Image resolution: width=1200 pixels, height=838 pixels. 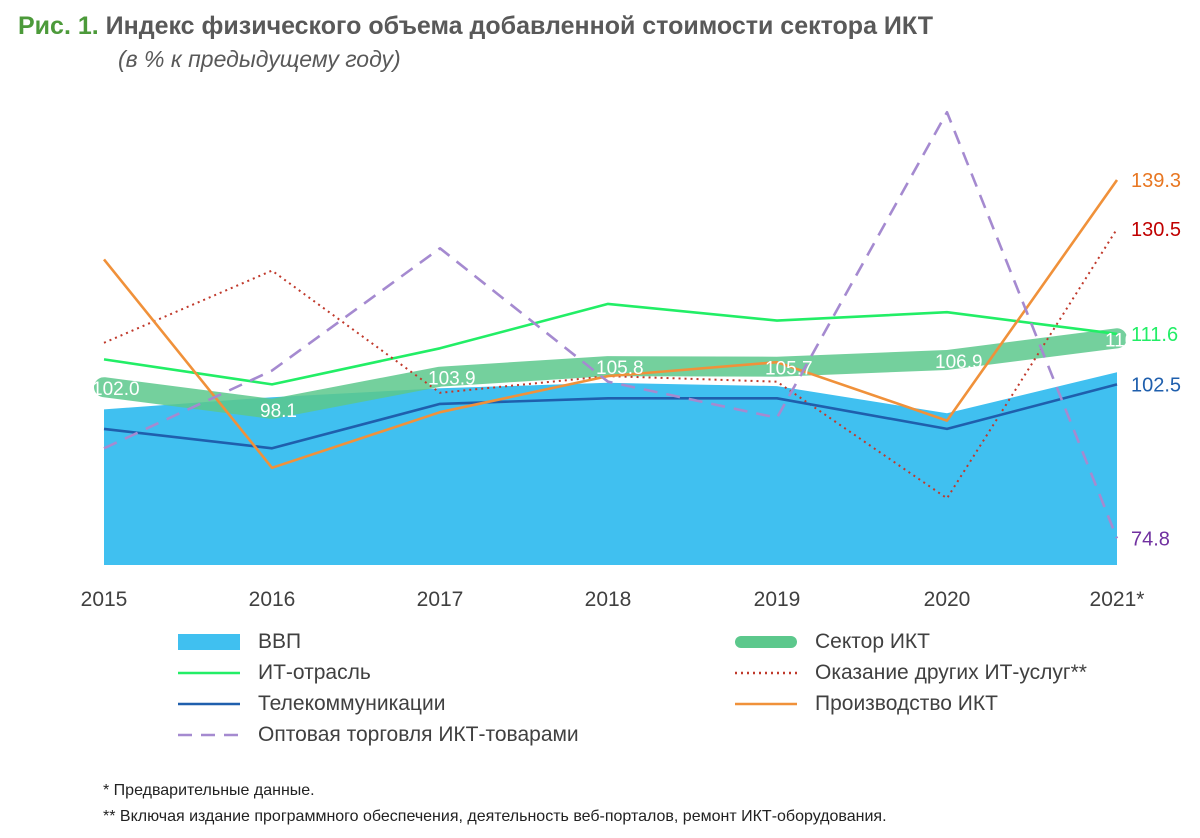 What do you see at coordinates (272, 599) in the screenshot?
I see `x-tick-label: 2016` at bounding box center [272, 599].